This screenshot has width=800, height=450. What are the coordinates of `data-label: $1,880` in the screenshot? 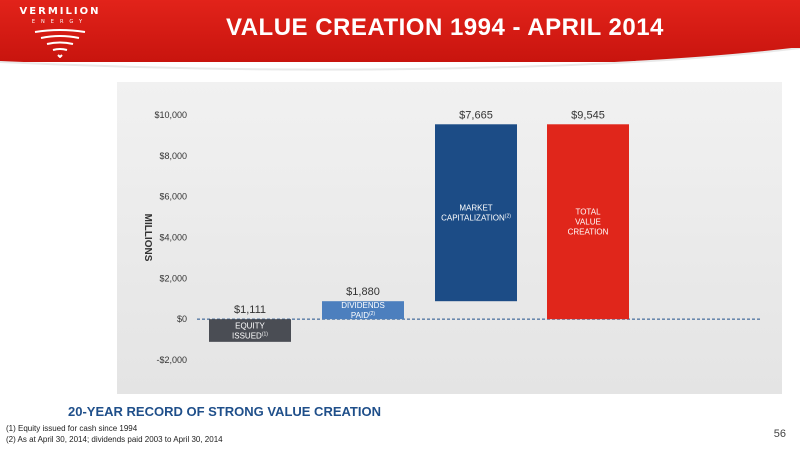 It's located at (363, 292).